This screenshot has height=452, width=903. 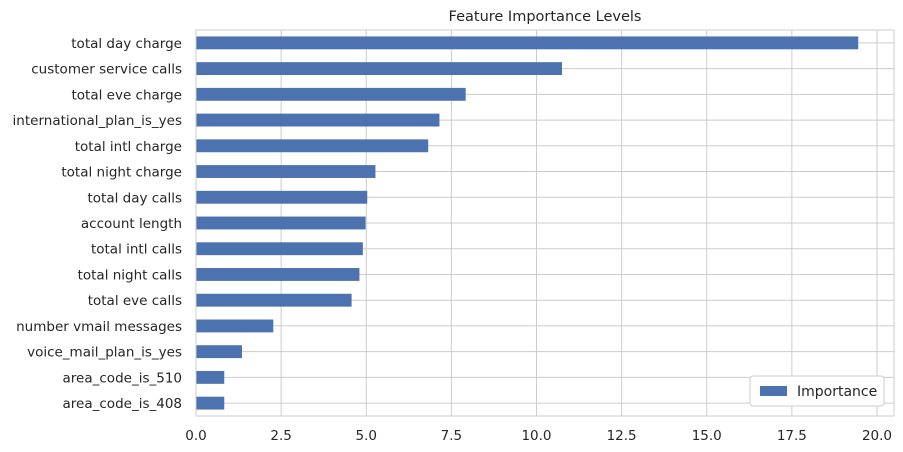 I want to click on y-tick-label: voice_mail_plan_is_yes, so click(x=104, y=353).